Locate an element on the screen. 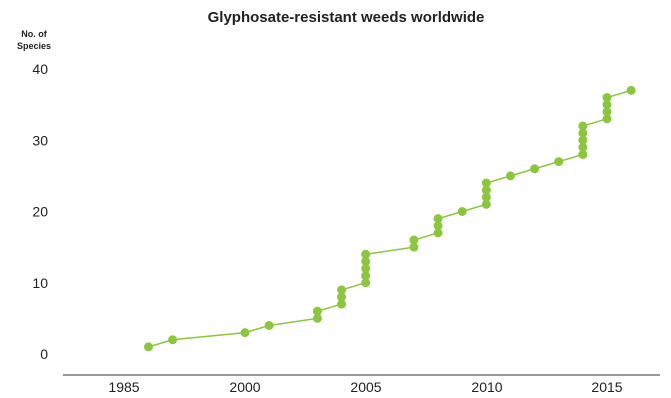 The image size is (671, 398). y-tick-label: 20 is located at coordinates (40, 212).